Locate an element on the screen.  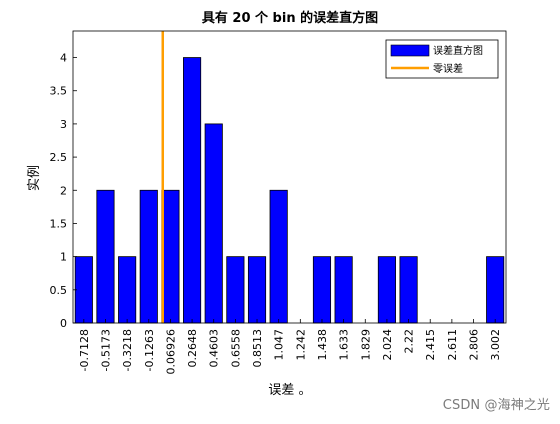
x-tick-label: 1.242 is located at coordinates (300, 345).